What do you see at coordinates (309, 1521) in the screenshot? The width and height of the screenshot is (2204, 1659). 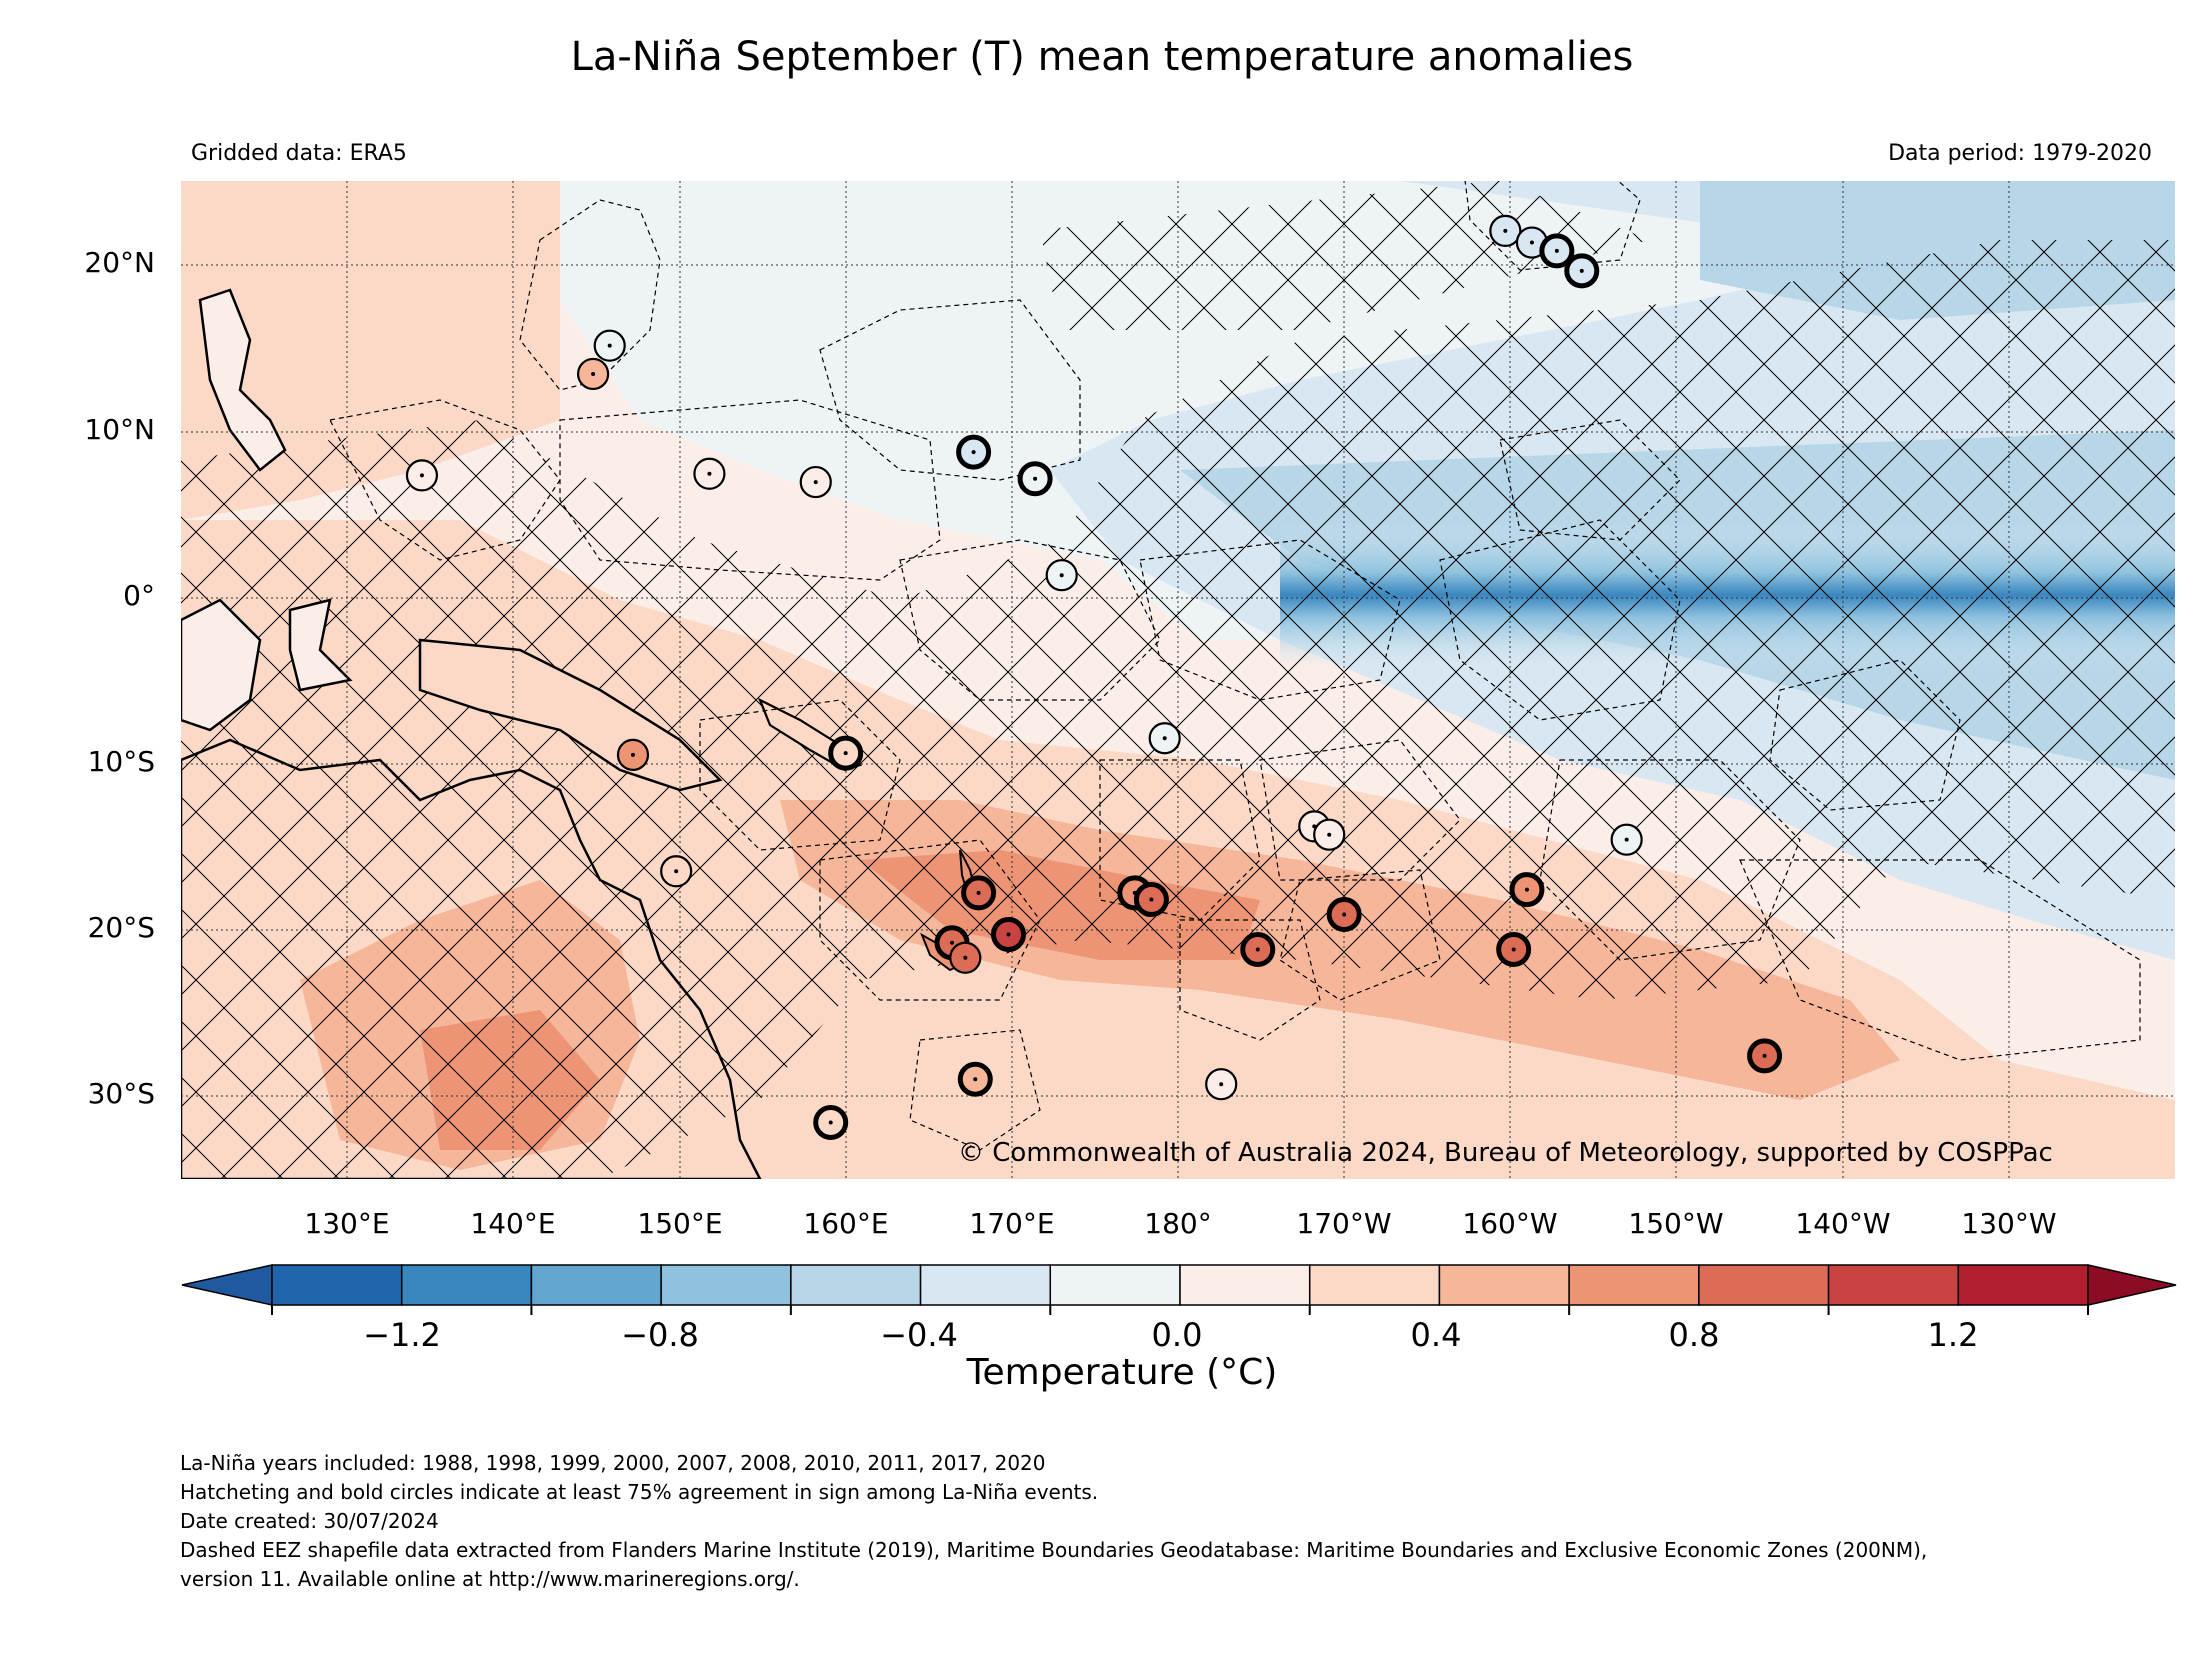 I see `note-date: Date created: 30/07/2024` at bounding box center [309, 1521].